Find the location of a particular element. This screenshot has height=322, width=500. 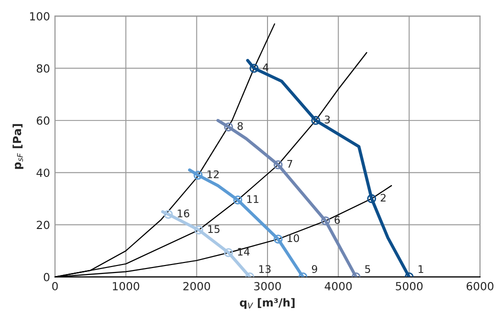

y-tick-label: 80 is located at coordinates (43, 68).